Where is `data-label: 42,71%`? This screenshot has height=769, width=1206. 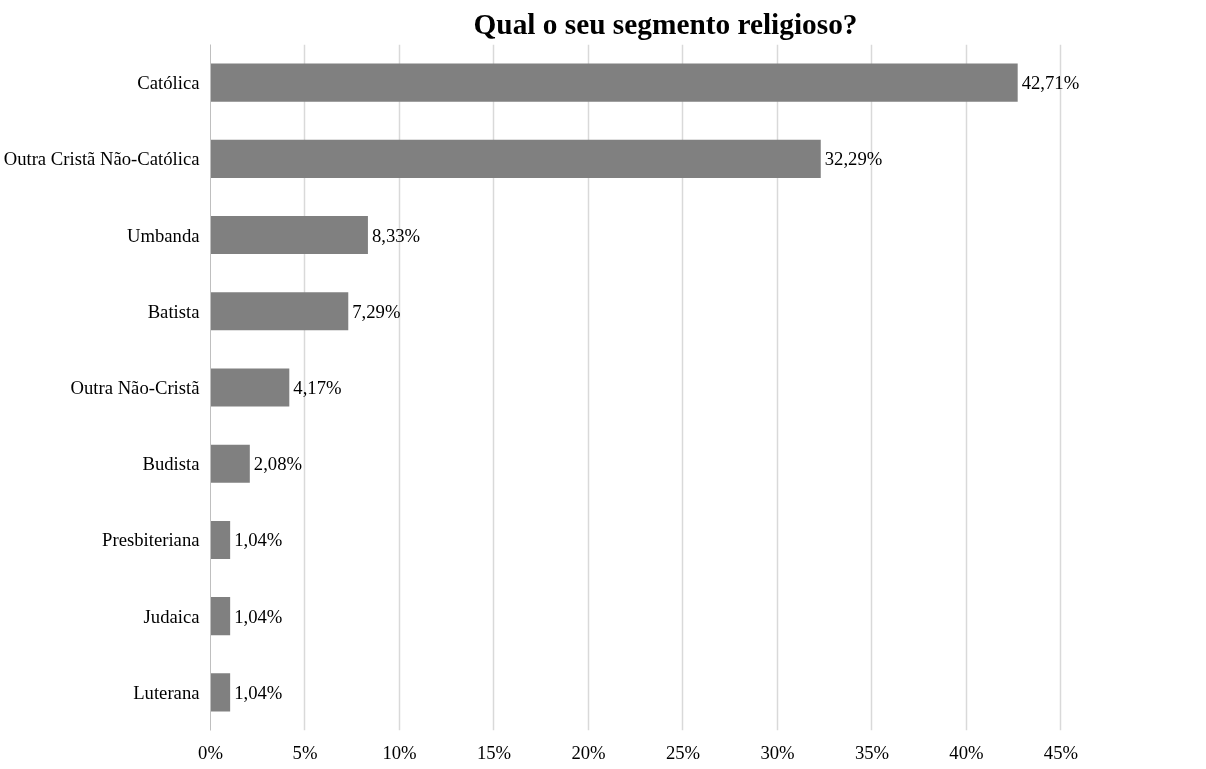
data-label: 42,71% is located at coordinates (1050, 83).